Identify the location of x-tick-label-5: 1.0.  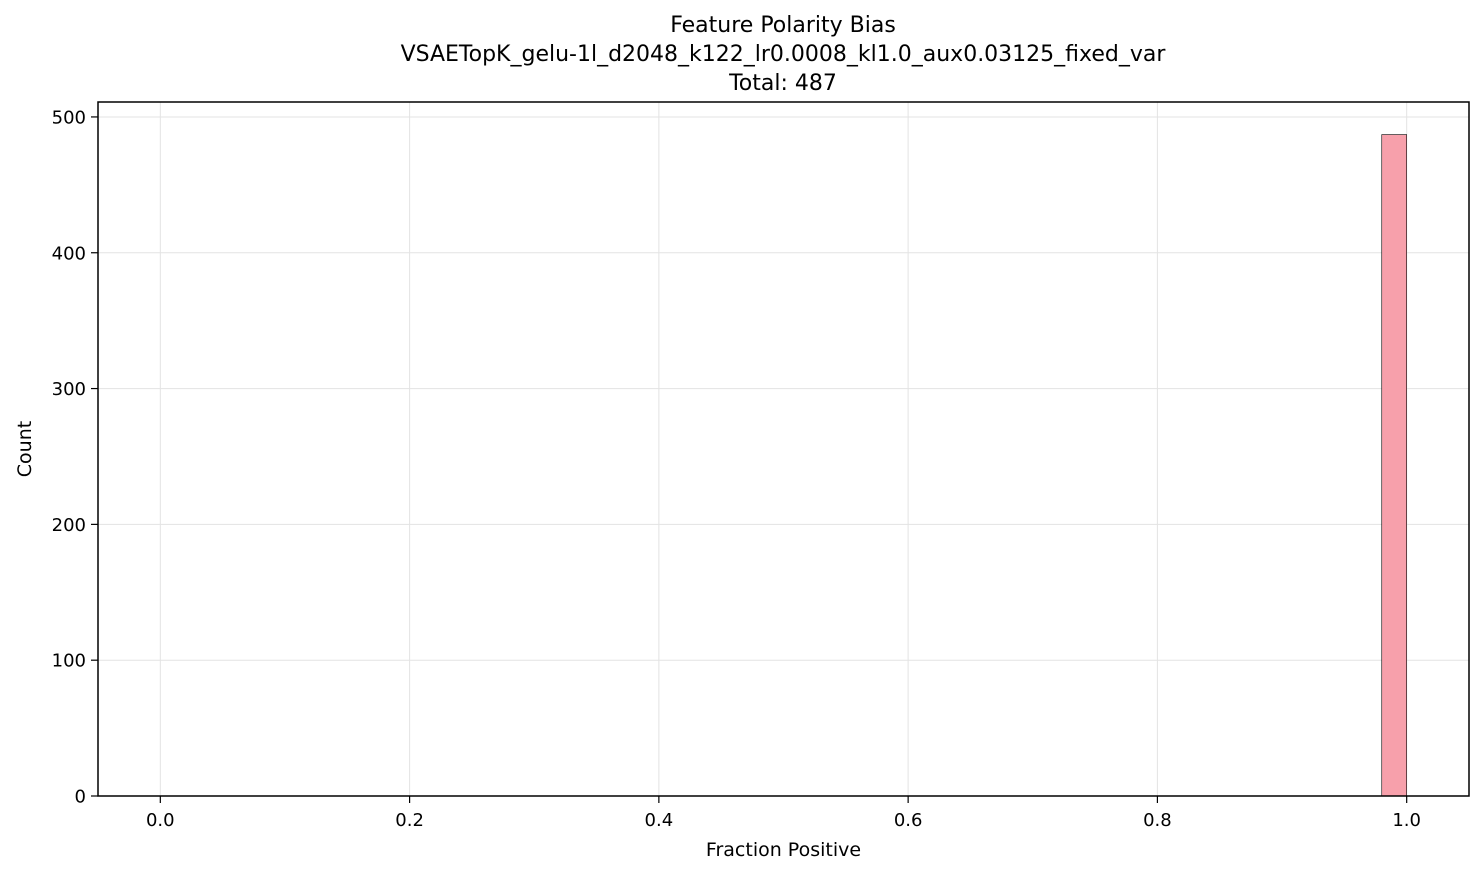
(1406, 820).